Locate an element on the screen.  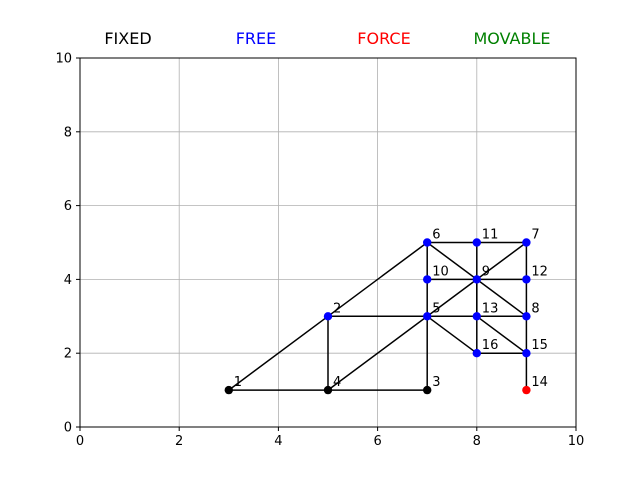
node-label-14: 14 is located at coordinates (539, 382).